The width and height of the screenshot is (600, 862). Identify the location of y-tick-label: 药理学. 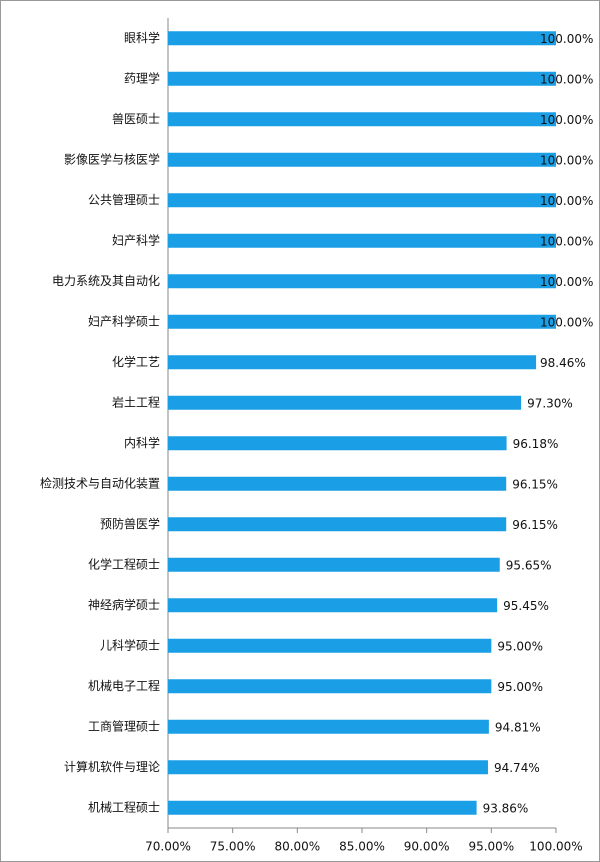
(142, 77).